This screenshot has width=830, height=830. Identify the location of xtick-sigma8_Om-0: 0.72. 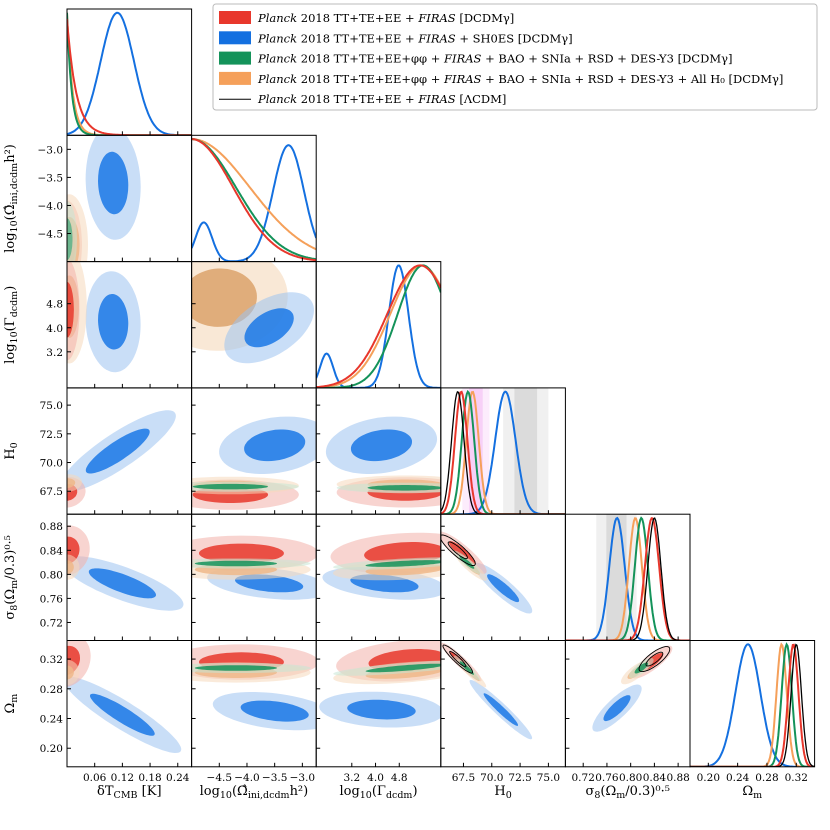
(583, 778).